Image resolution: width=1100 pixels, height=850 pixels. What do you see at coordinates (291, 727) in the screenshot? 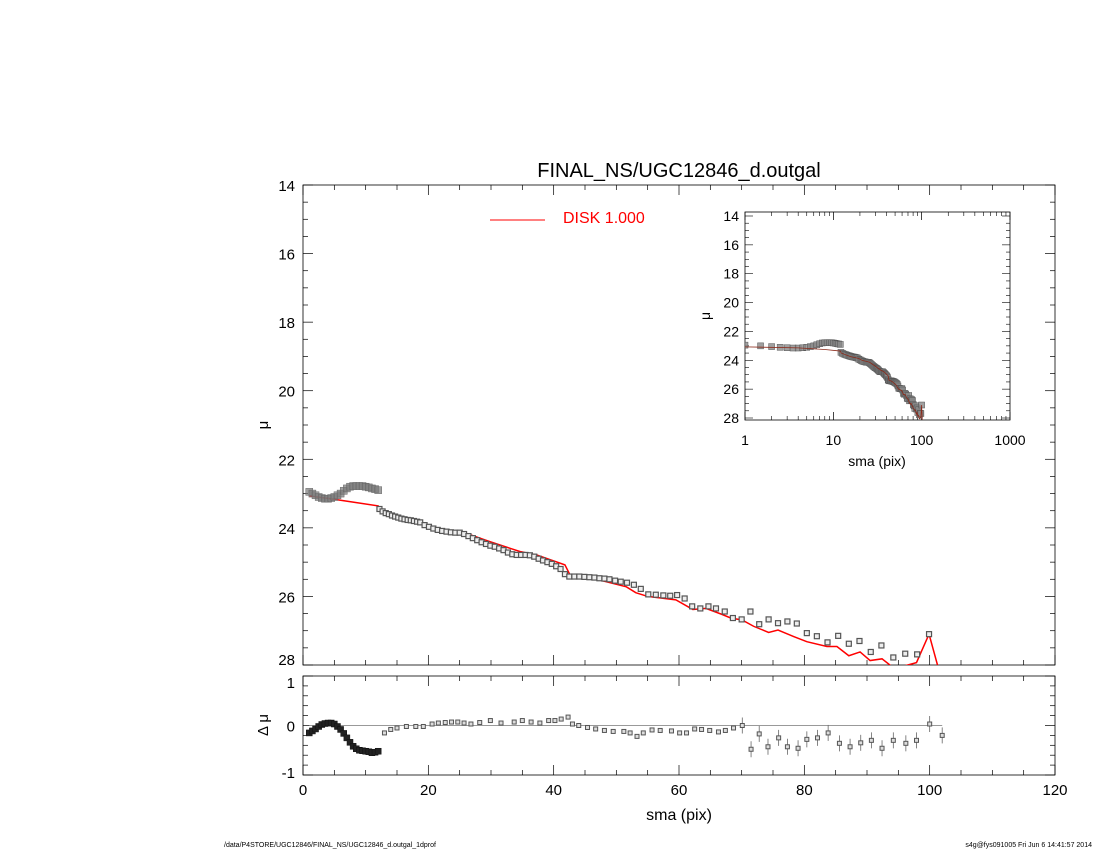
I see `residual-y-tick-label: 0` at bounding box center [291, 727].